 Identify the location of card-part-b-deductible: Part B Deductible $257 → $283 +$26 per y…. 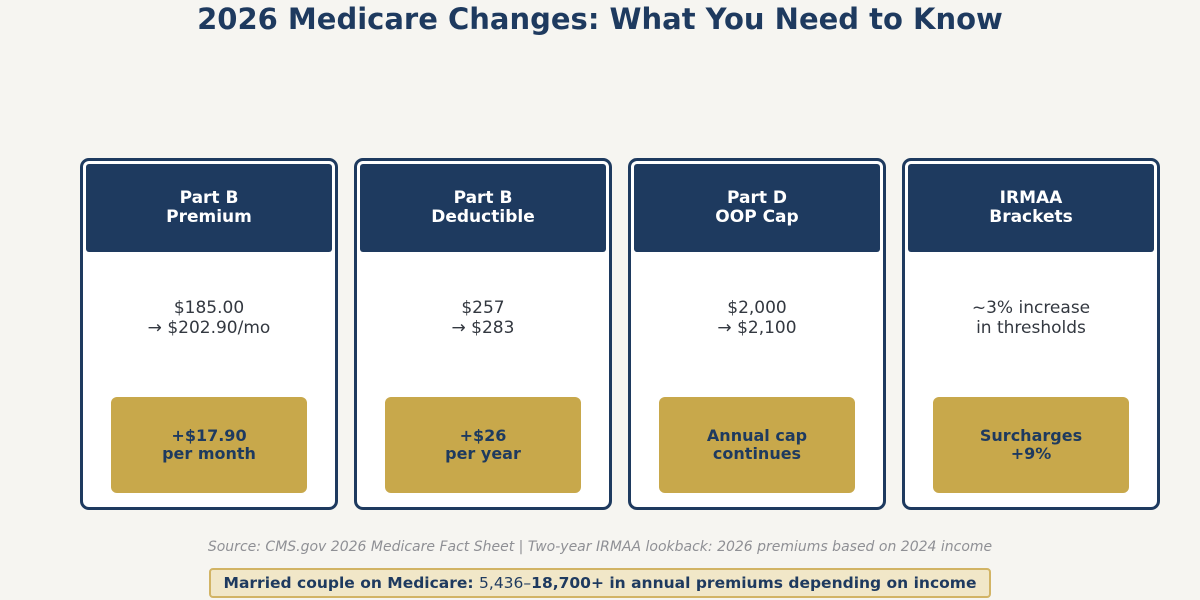
(483, 334).